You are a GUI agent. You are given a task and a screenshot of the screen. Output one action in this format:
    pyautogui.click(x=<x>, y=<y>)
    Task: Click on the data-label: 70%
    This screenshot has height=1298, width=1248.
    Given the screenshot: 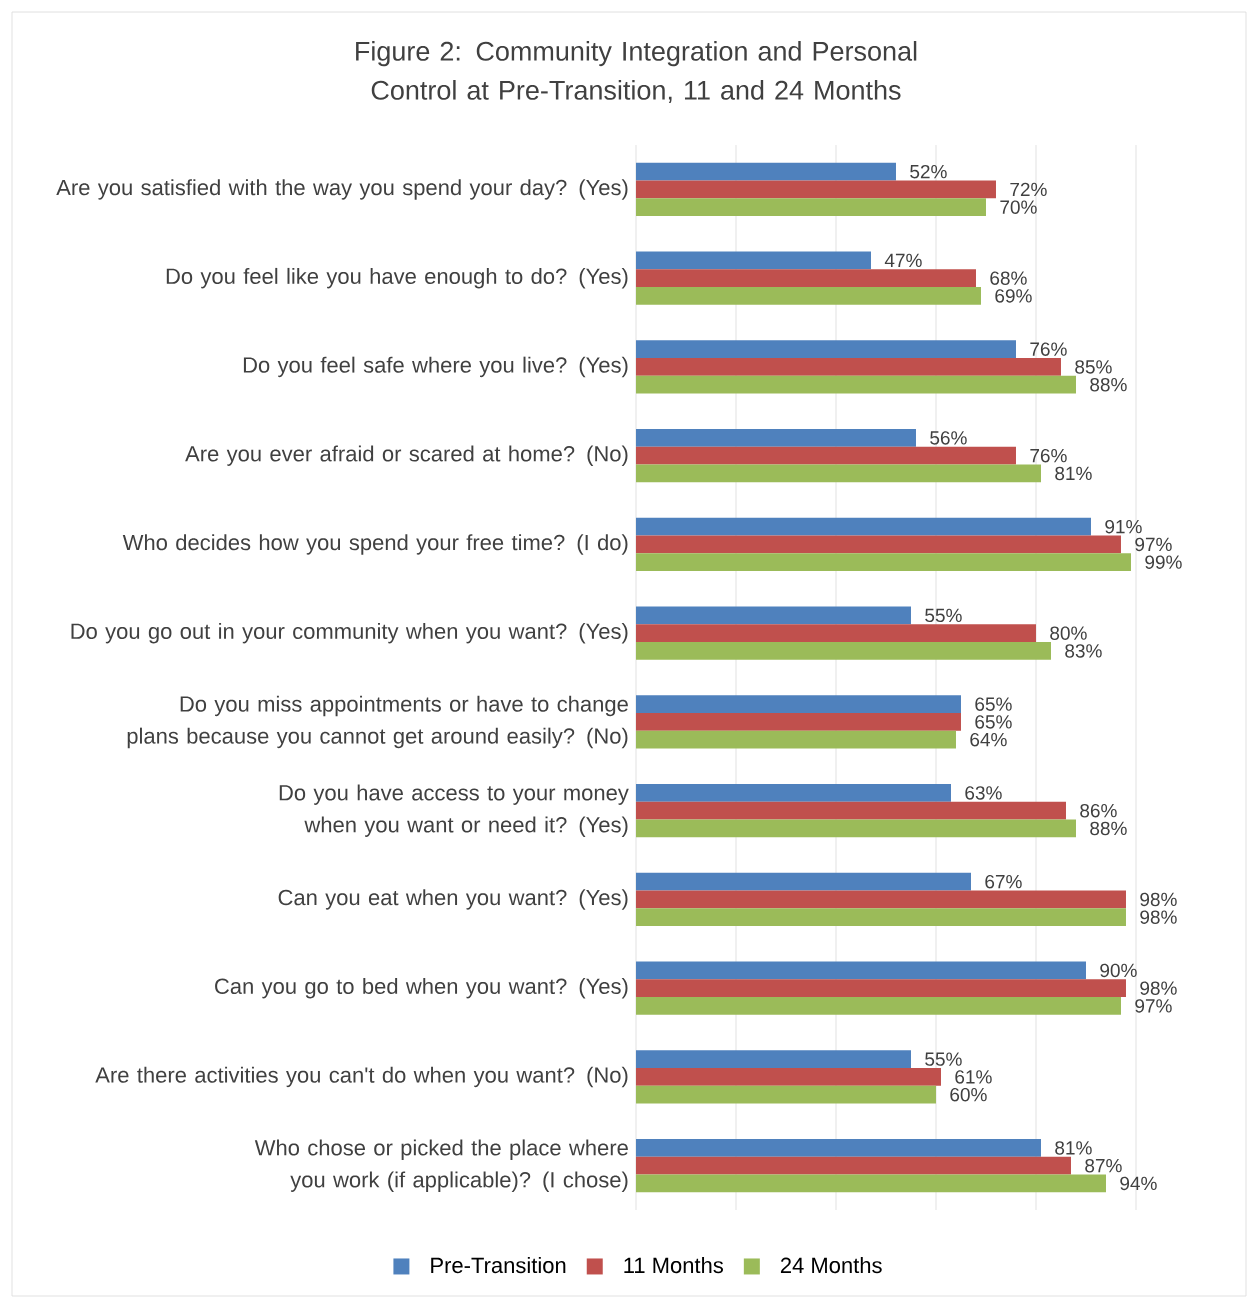 What is the action you would take?
    pyautogui.click(x=1018, y=207)
    